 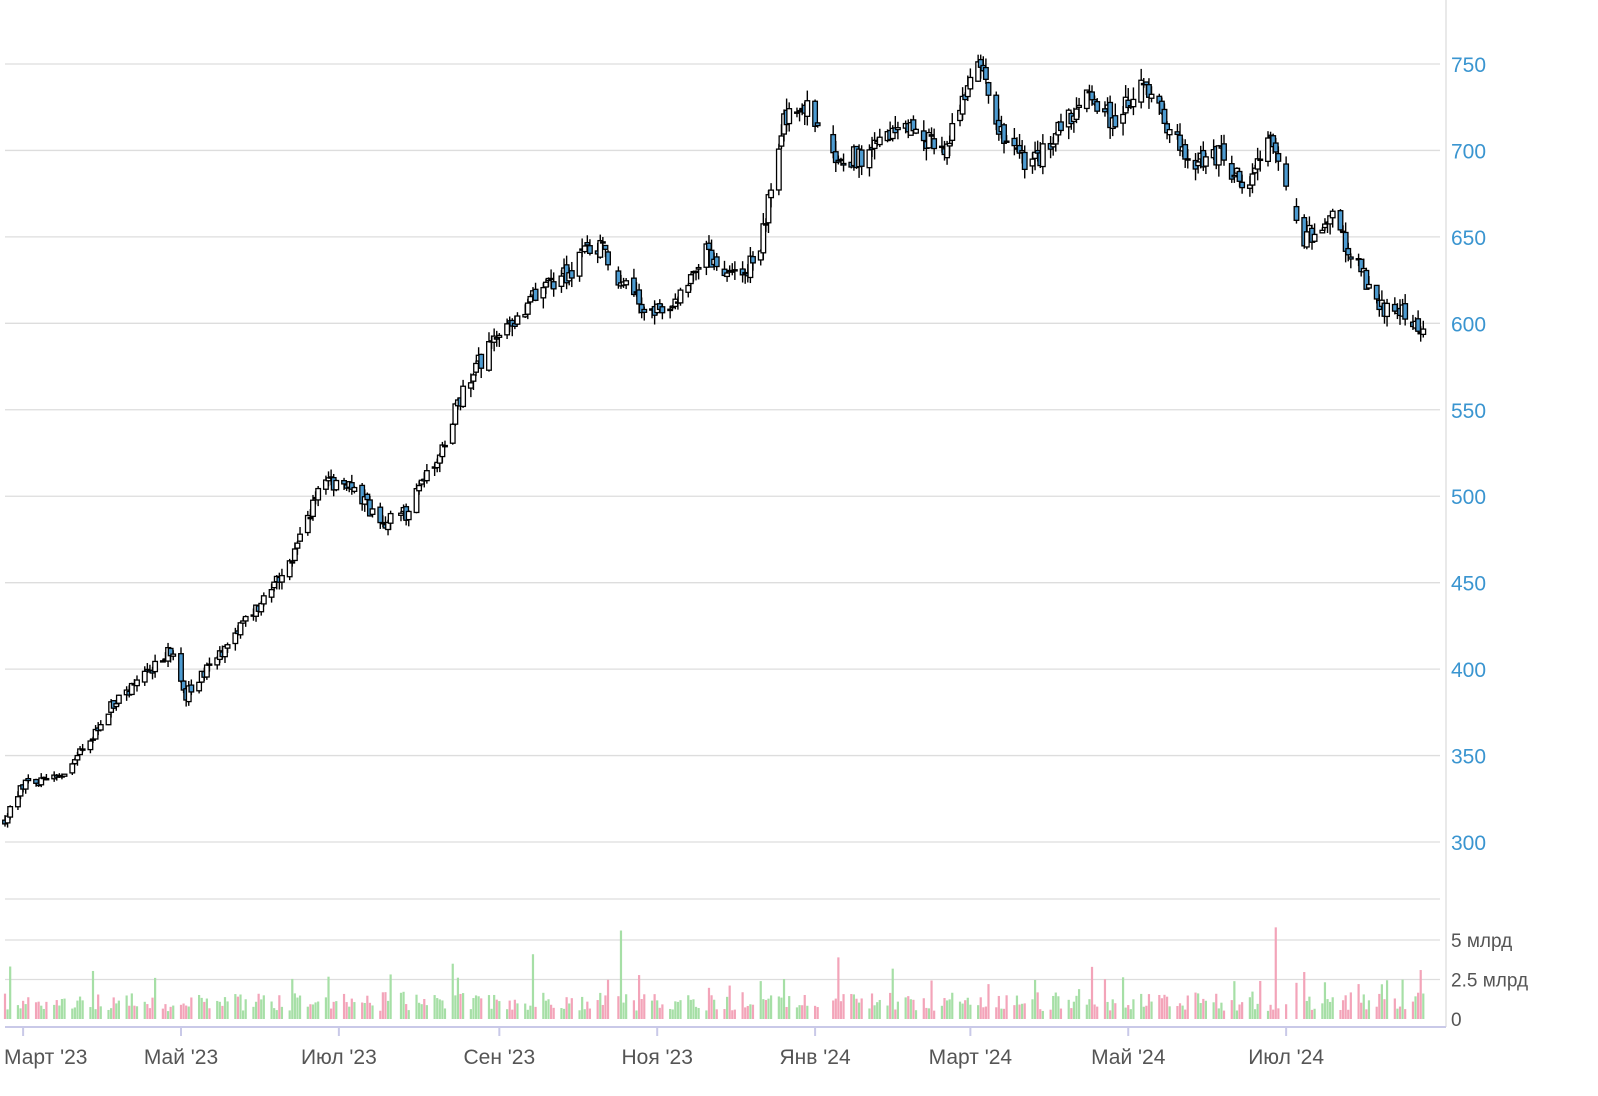 What do you see at coordinates (971, 1057) in the screenshot?
I see `time-tick-label: Март '24` at bounding box center [971, 1057].